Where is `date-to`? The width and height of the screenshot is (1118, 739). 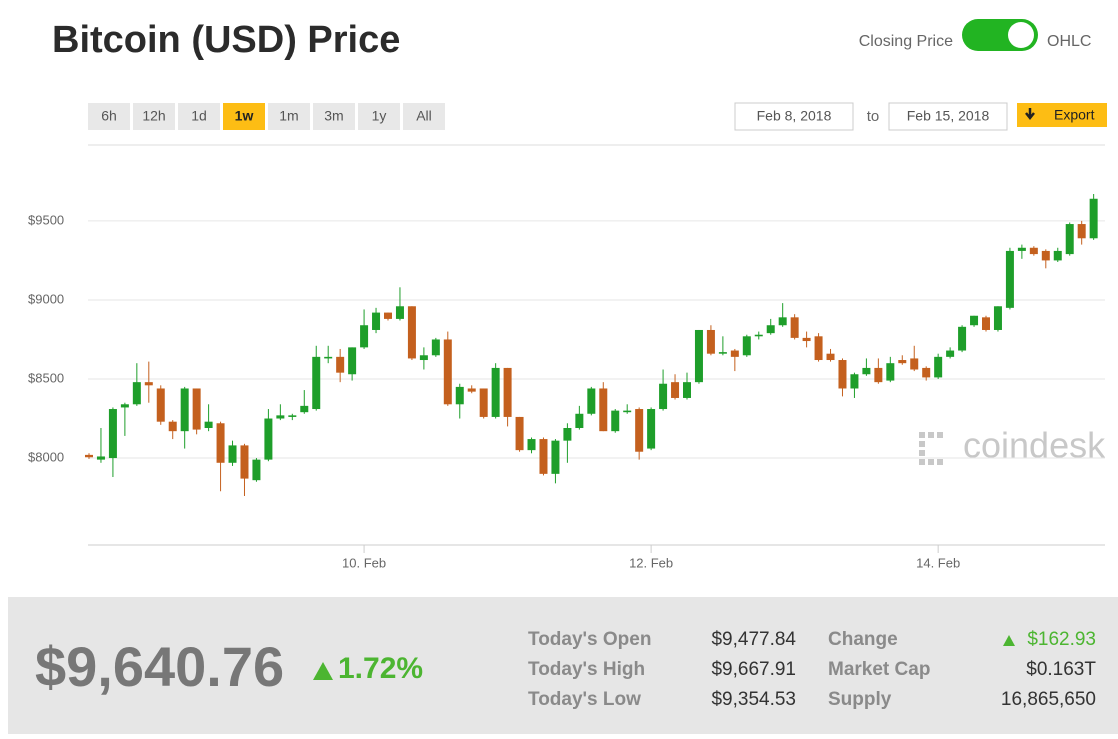
date-to is located at coordinates (948, 116).